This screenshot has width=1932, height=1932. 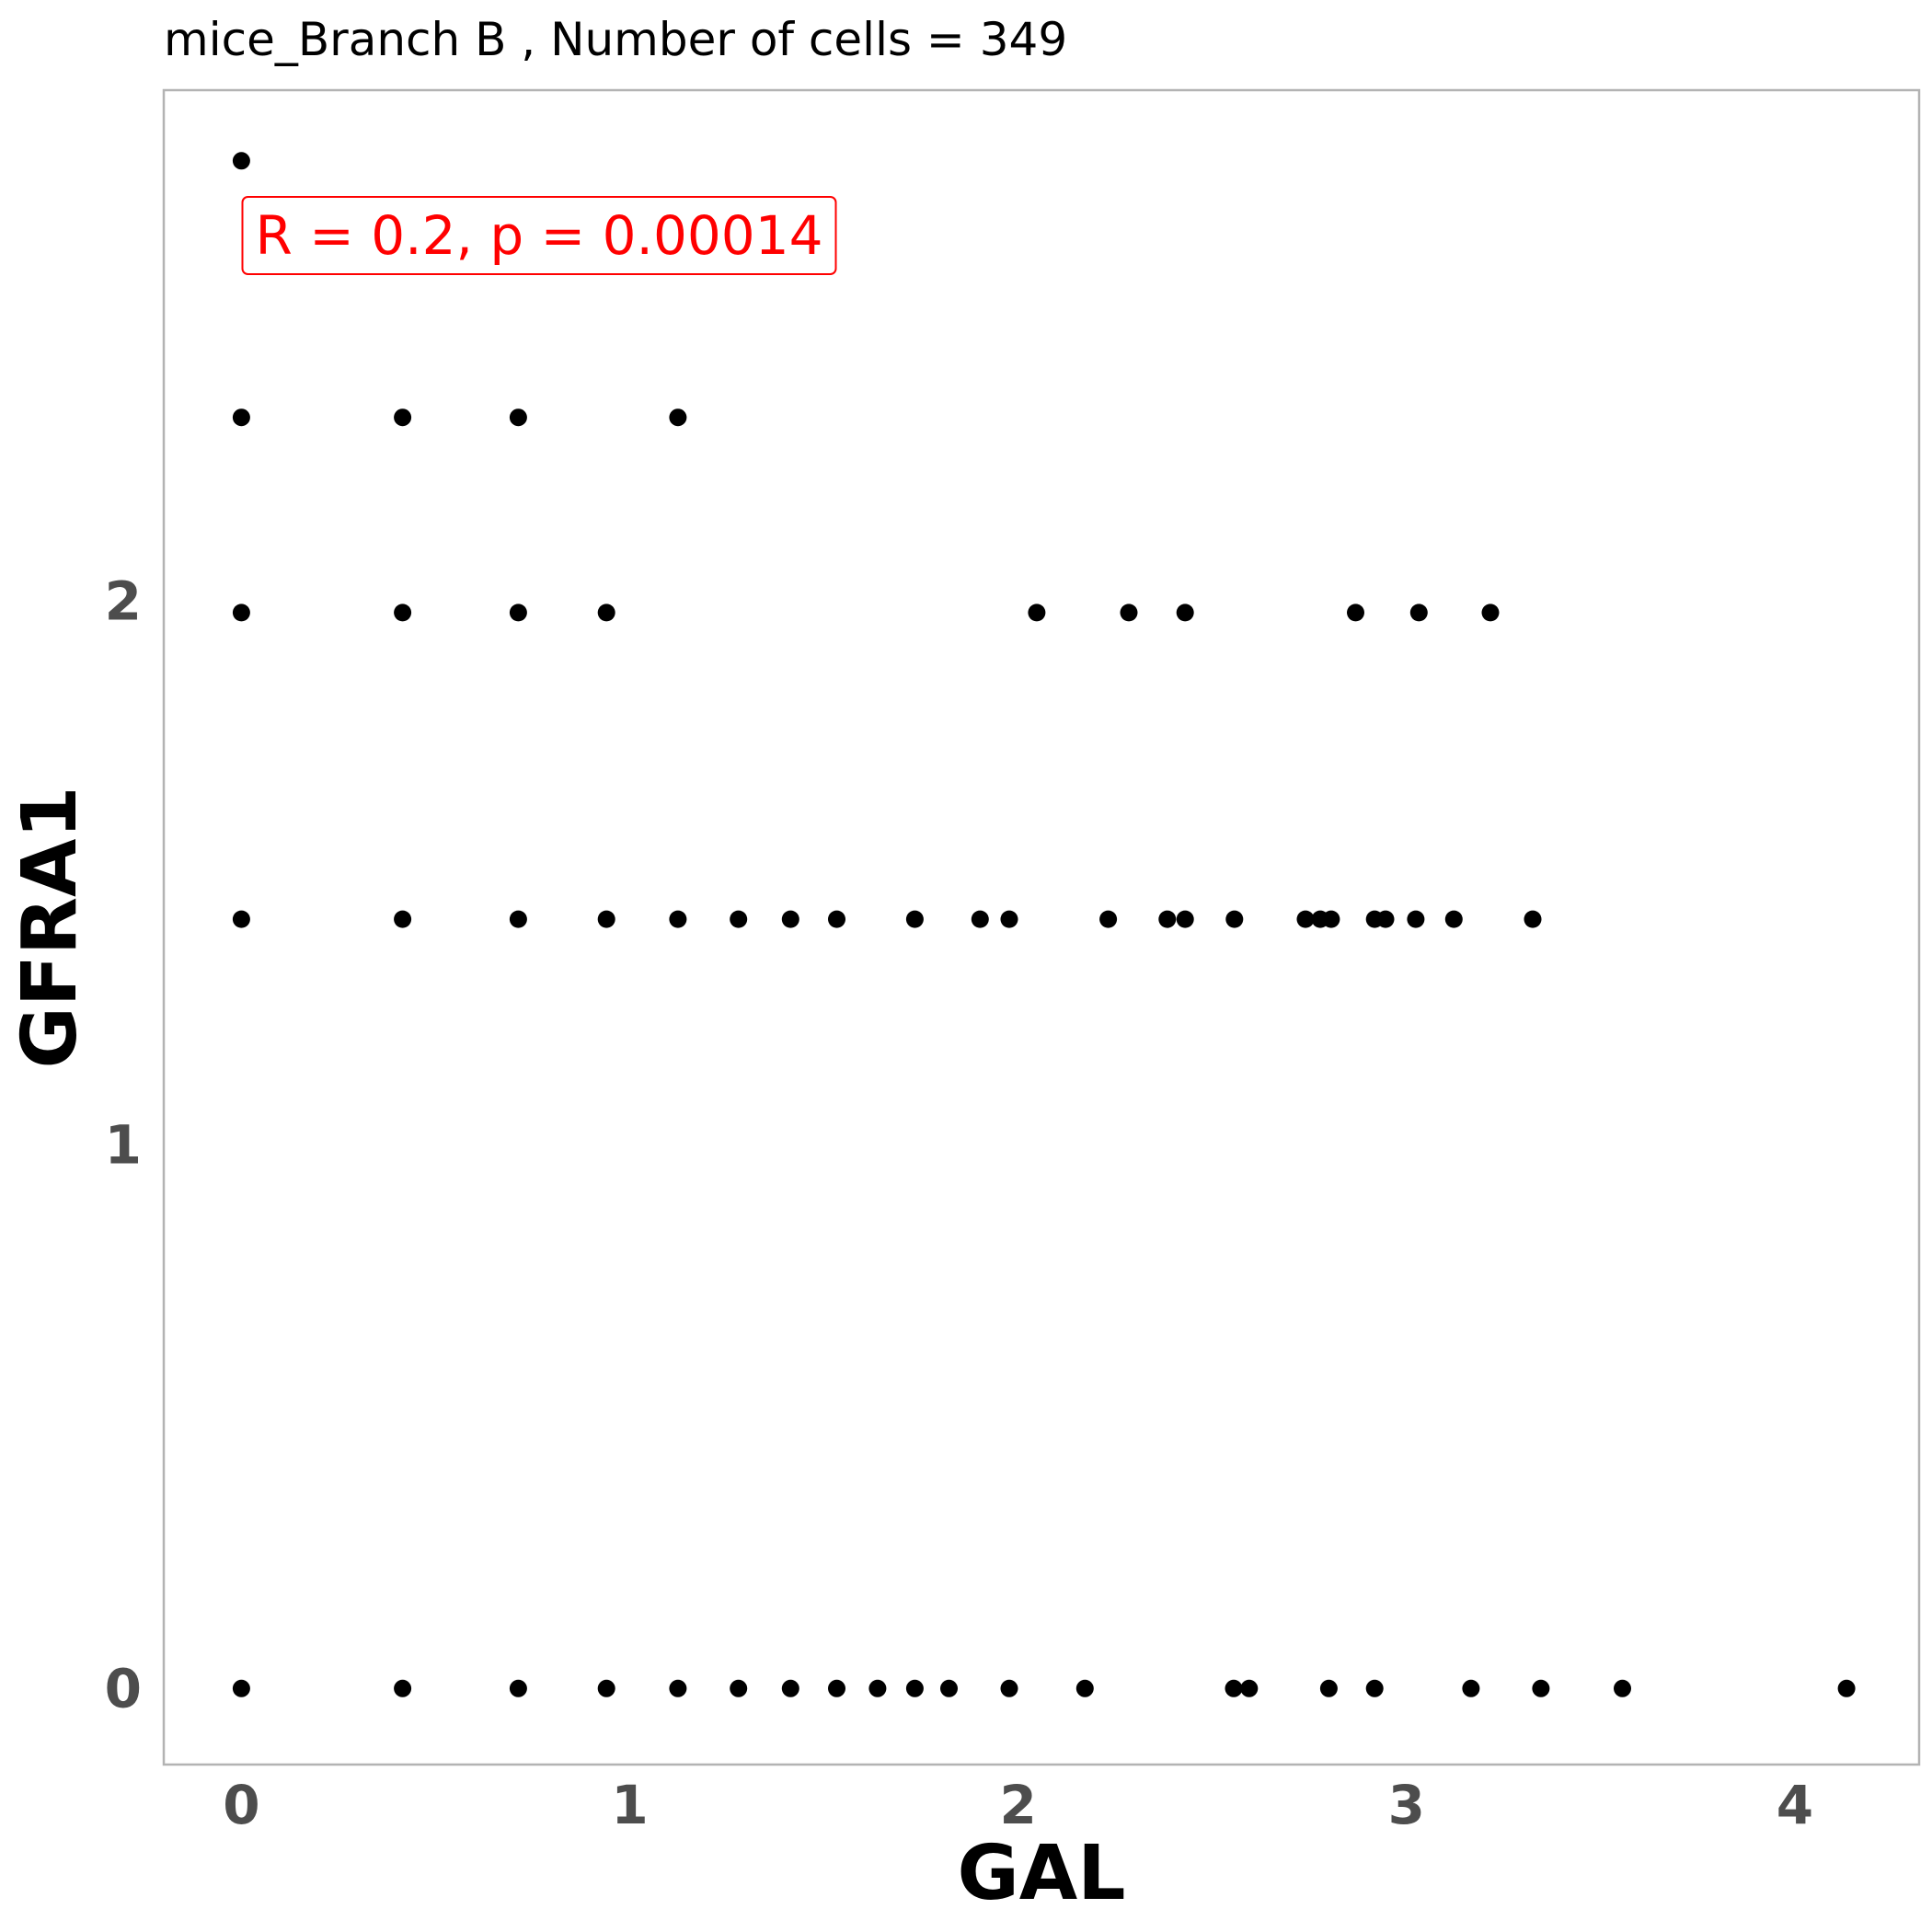 I want to click on x-tick-label: 0, so click(x=241, y=1805).